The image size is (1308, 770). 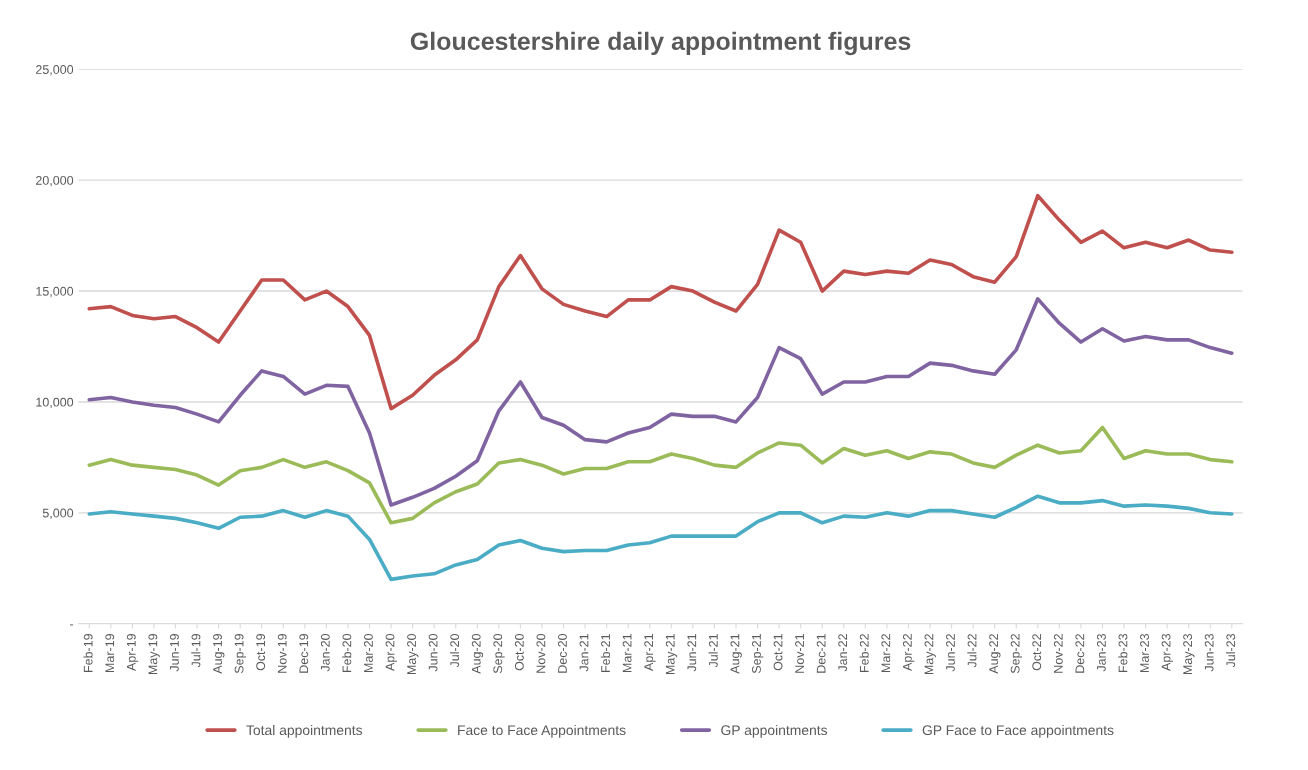 I want to click on x-tick-label: Aug-21, so click(x=736, y=654).